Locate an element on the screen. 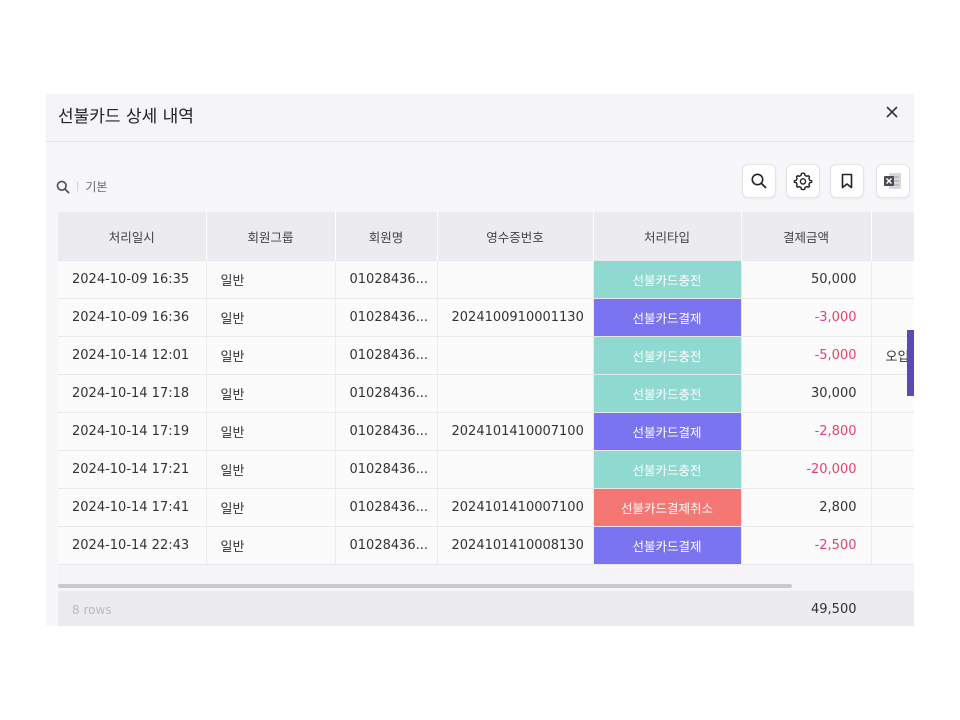 This screenshot has height=720, width=960. column-header-amount: 결제금액 is located at coordinates (806, 236).